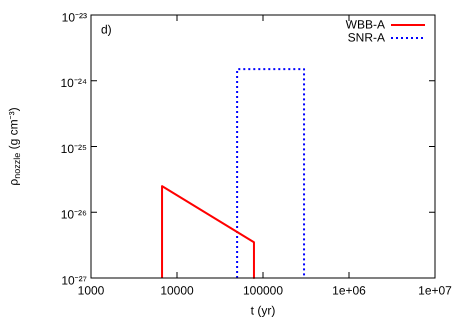 The width and height of the screenshot is (458, 320). What do you see at coordinates (14, 146) in the screenshot?
I see `y-axis-title: ρnozzle (g cm⁻³)` at bounding box center [14, 146].